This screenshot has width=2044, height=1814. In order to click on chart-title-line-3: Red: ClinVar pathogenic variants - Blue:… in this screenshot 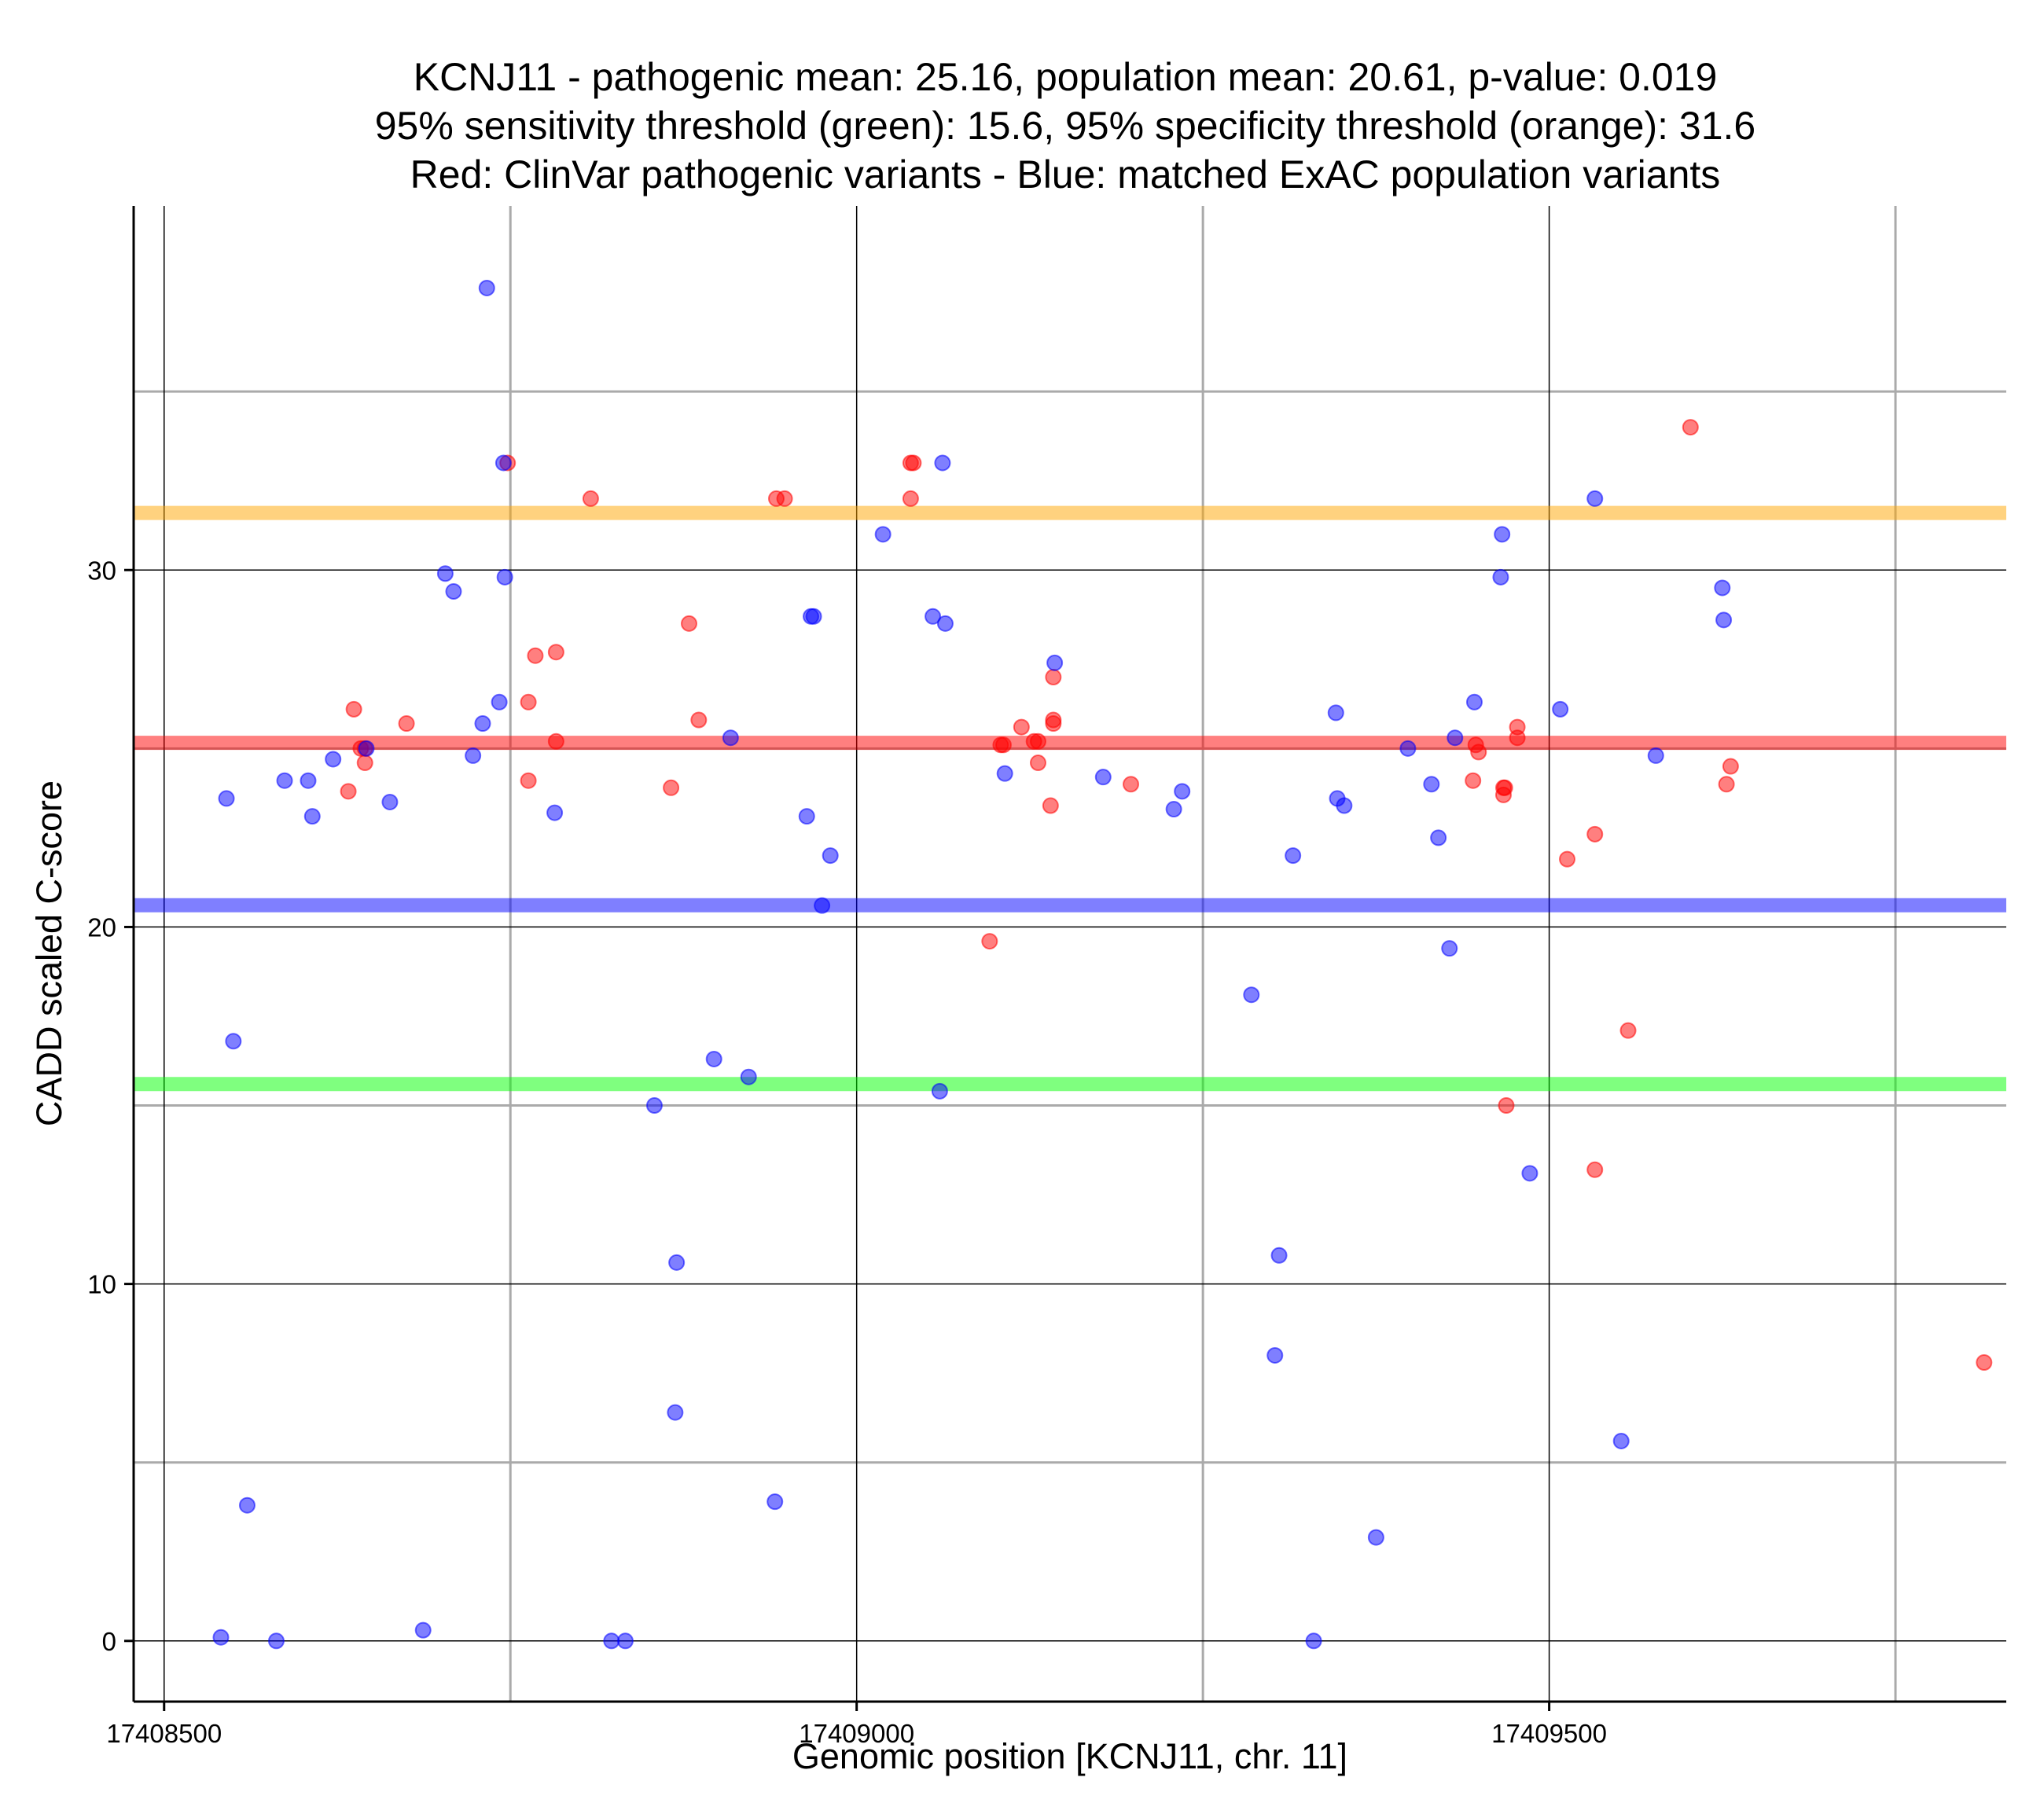, I will do `click(1065, 174)`.